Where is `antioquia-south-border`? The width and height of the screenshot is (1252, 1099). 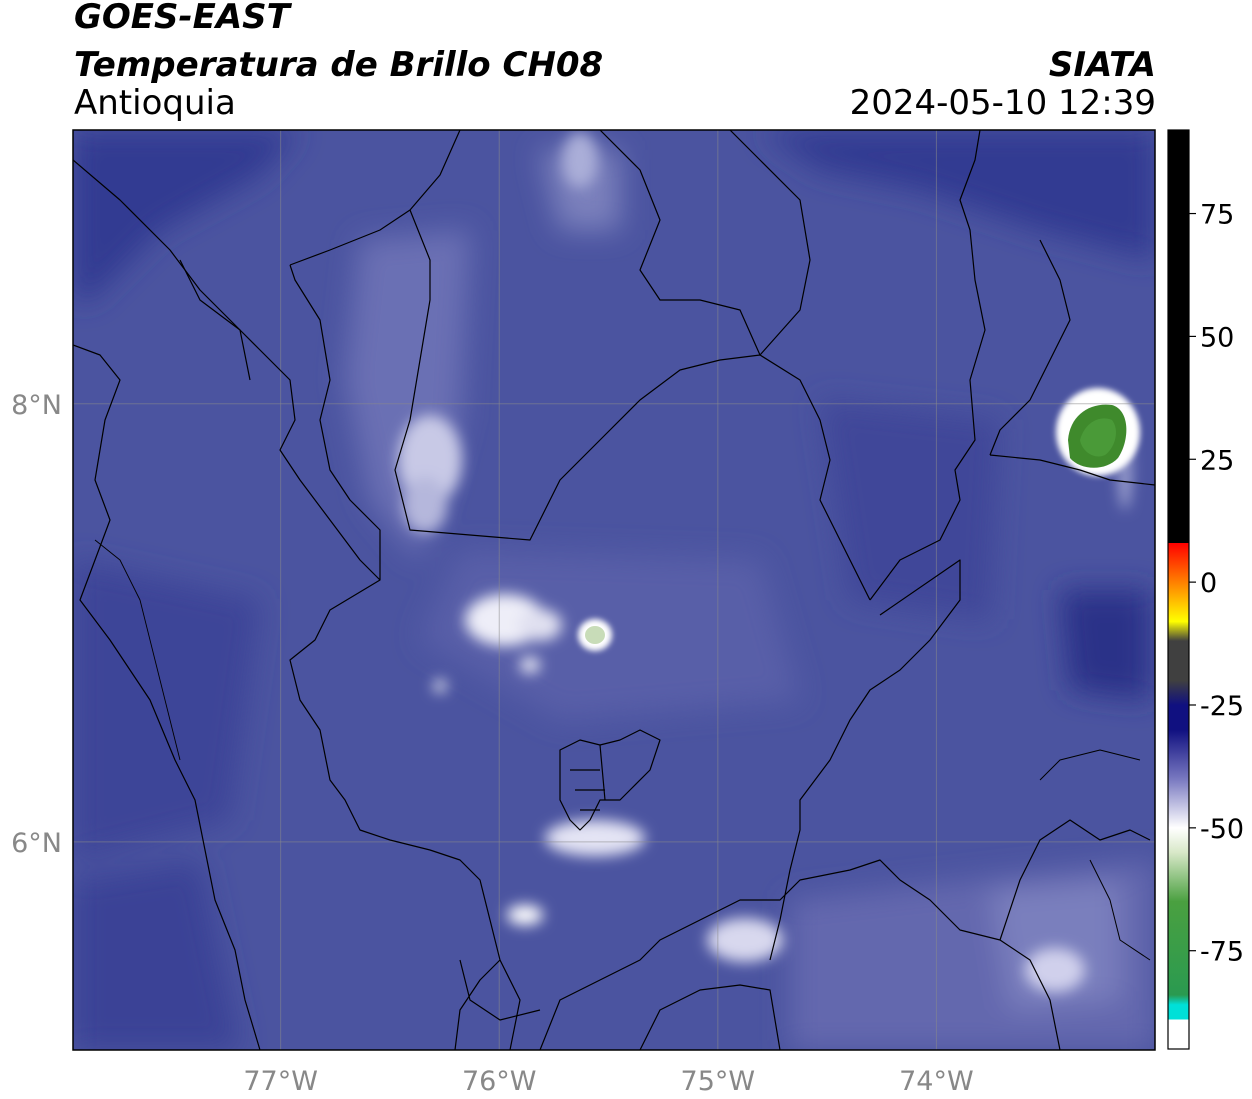 antioquia-south-border is located at coordinates (800, 954).